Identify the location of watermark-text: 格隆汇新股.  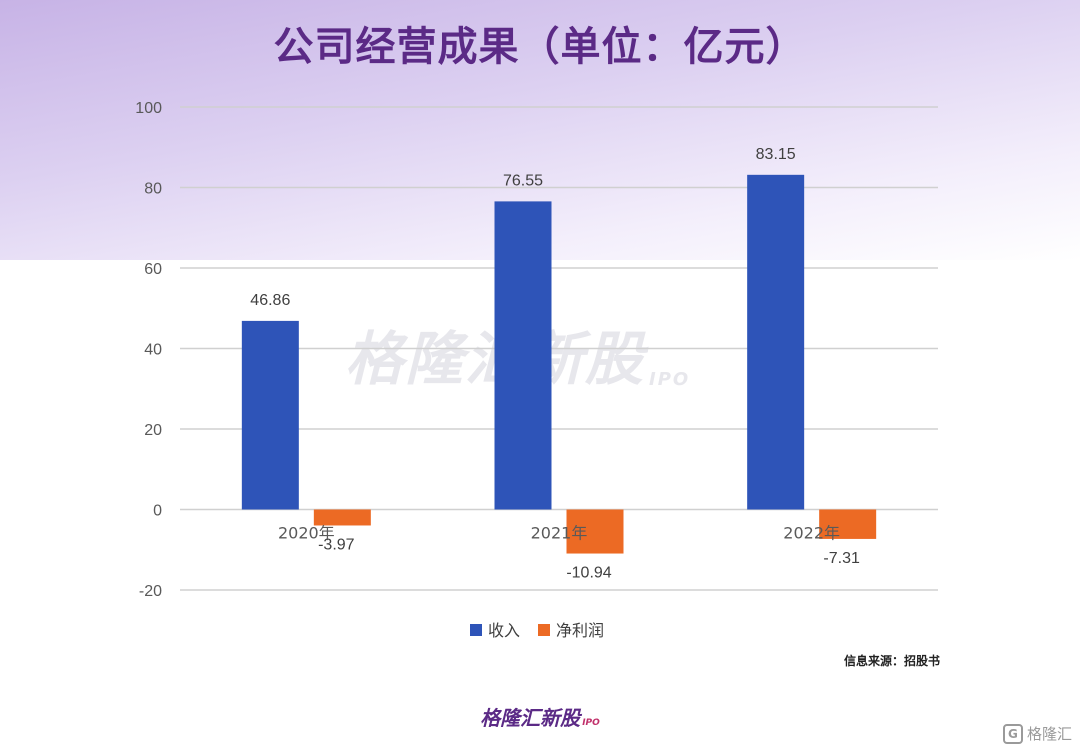
(495, 359).